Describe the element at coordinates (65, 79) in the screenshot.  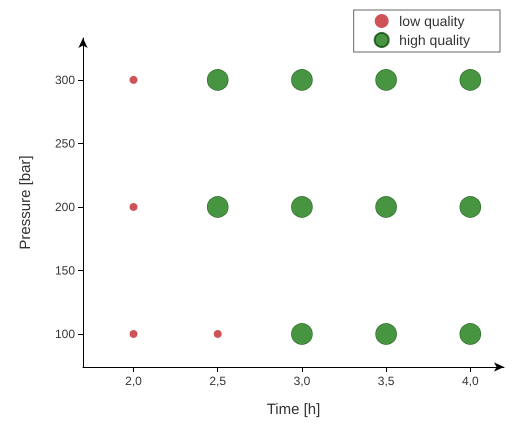
I see `y-tick-label: 300` at that location.